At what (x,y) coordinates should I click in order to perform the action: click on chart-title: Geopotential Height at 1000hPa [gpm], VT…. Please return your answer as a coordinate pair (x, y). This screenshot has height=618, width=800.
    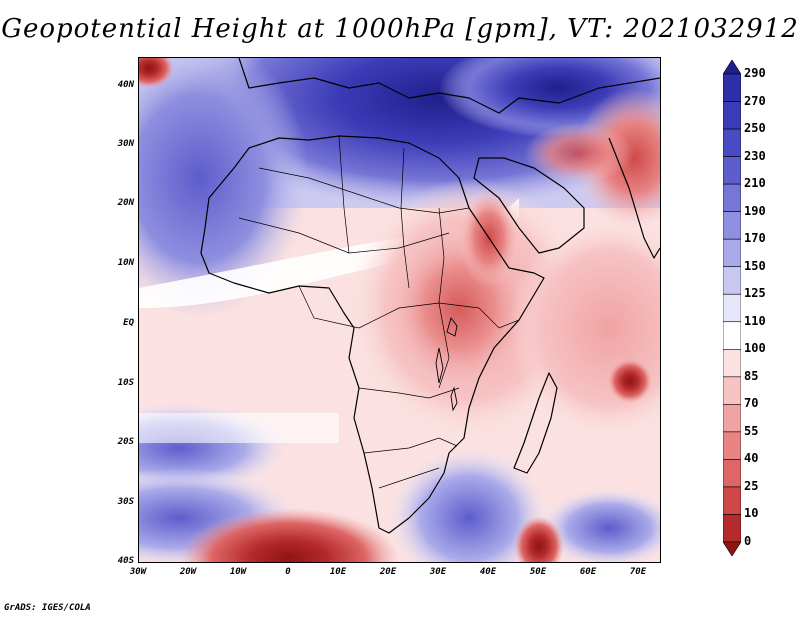
    Looking at the image, I should click on (400, 29).